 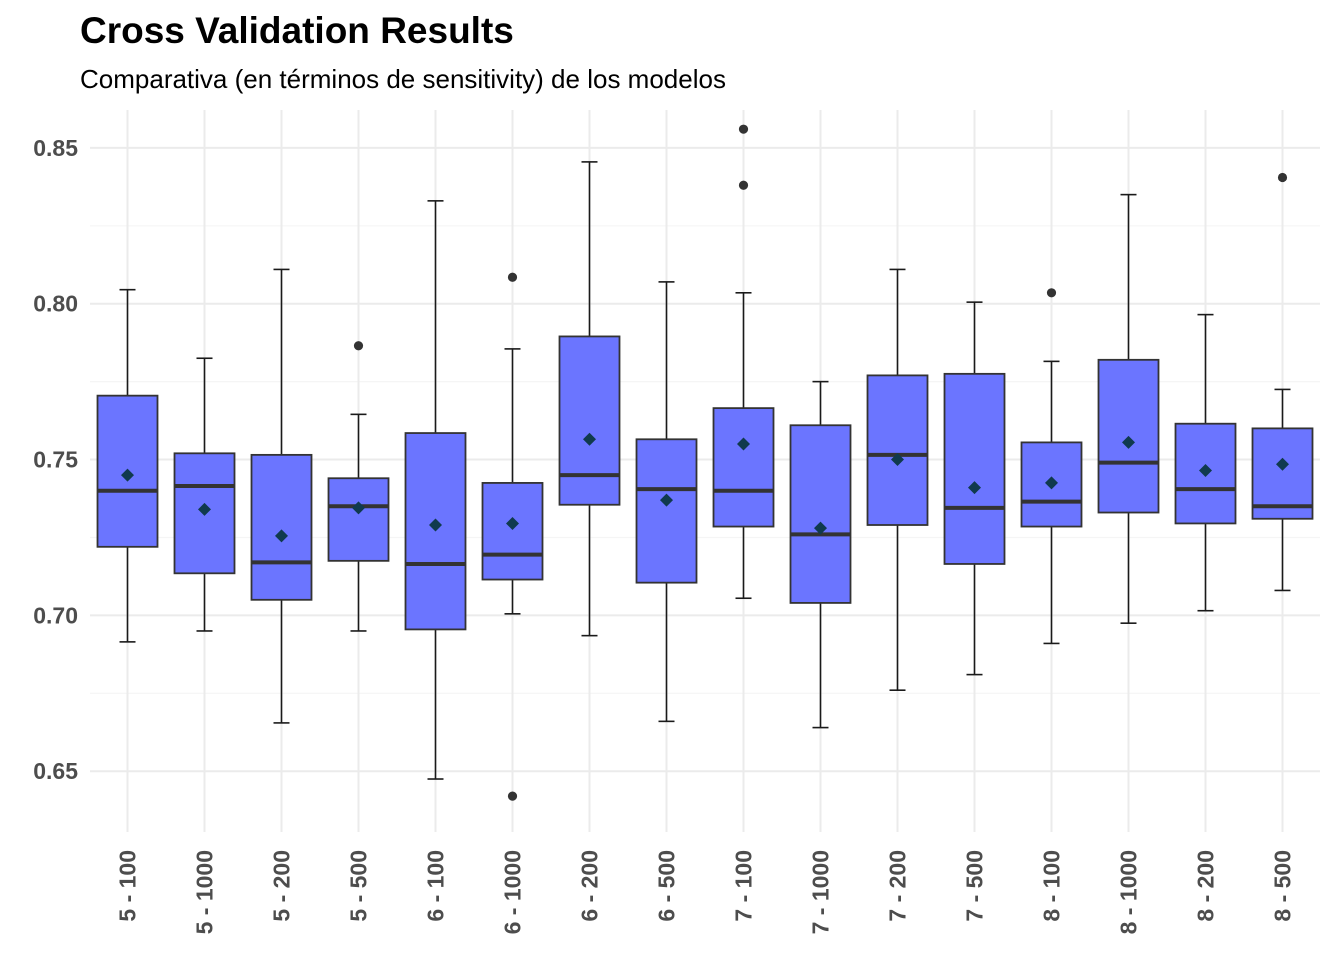 I want to click on x-tick-label: 5 - 500, so click(x=359, y=886).